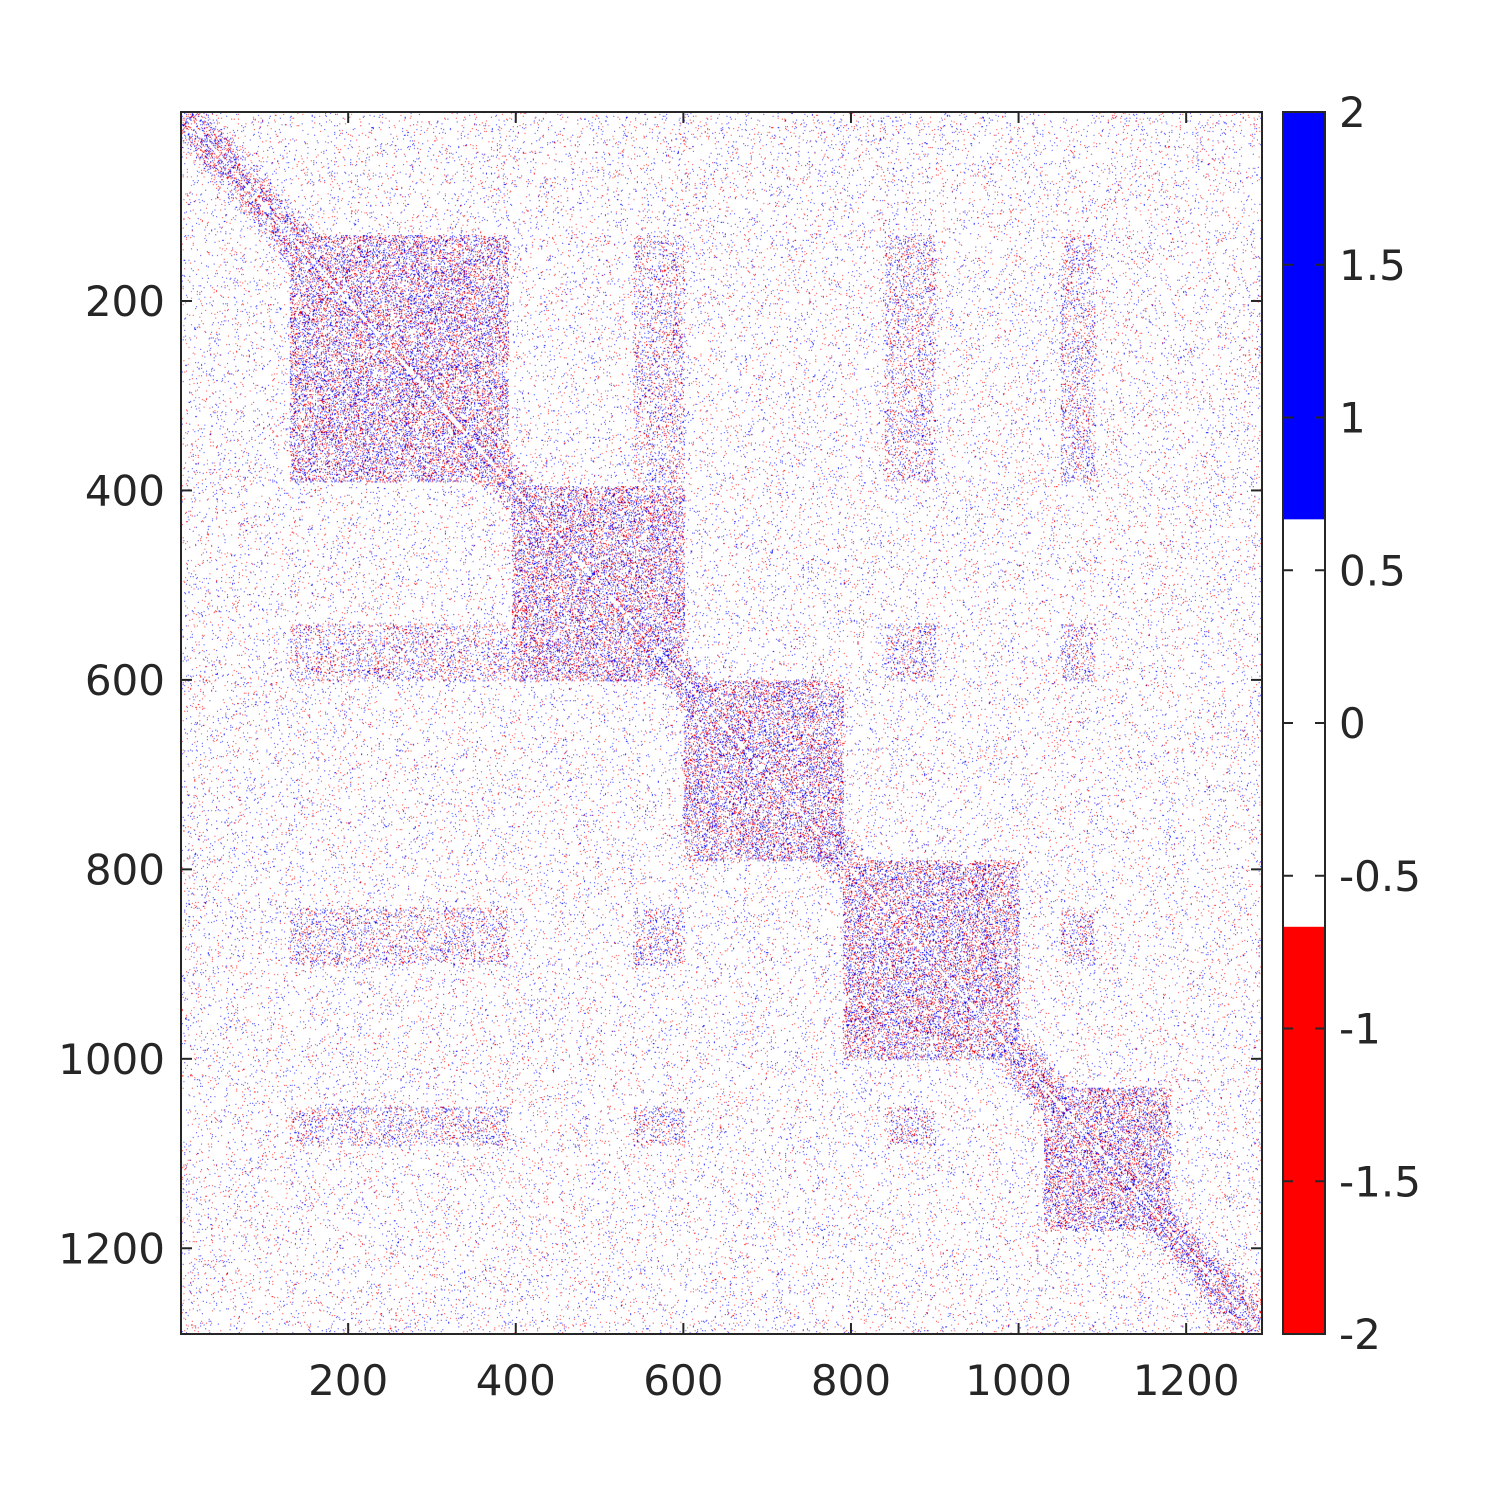  I want to click on colorbar-tick-label: 0, so click(1352, 723).